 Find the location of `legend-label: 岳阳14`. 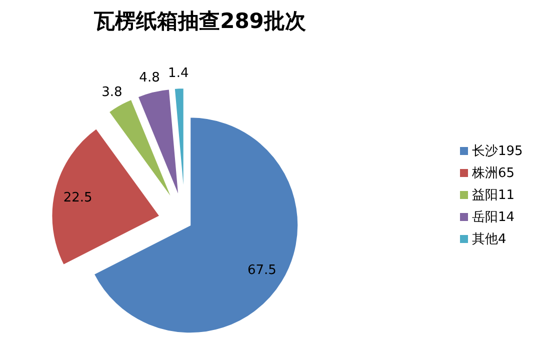

legend-label: 岳阳14 is located at coordinates (493, 217).